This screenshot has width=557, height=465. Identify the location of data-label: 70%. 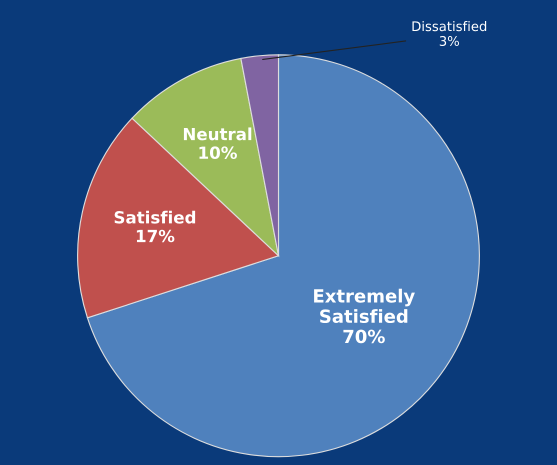
(364, 337).